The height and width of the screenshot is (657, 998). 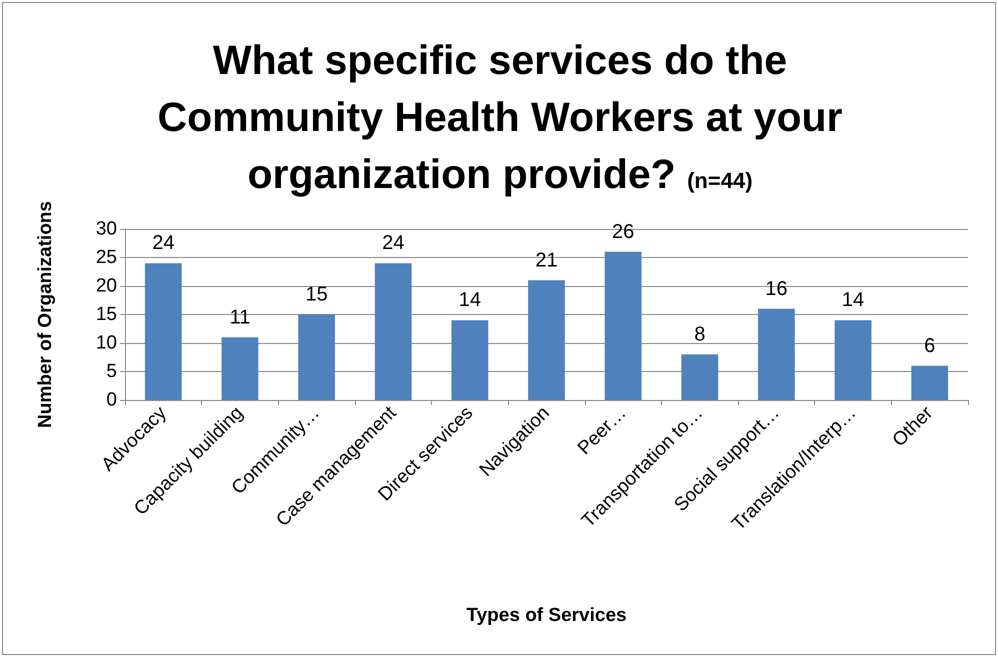 I want to click on y-tick-label: 5, so click(x=111, y=371).